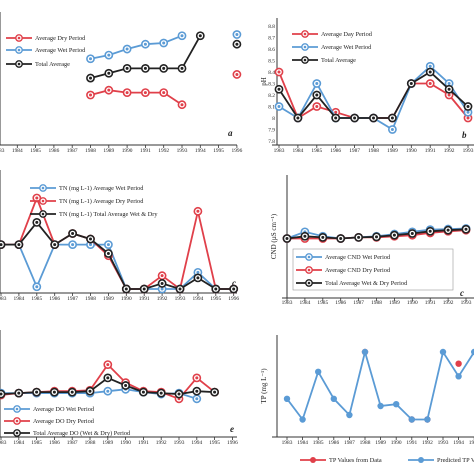 The height and width of the screenshot is (474, 474). I want to click on legend-entry: Total Average DO (Wet & Dry) Period, so click(67, 433).